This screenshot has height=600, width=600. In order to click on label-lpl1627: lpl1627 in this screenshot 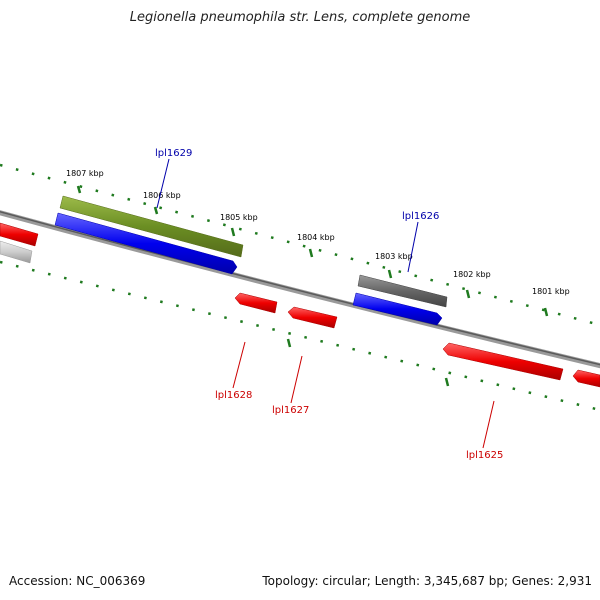, I will do `click(290, 410)`.